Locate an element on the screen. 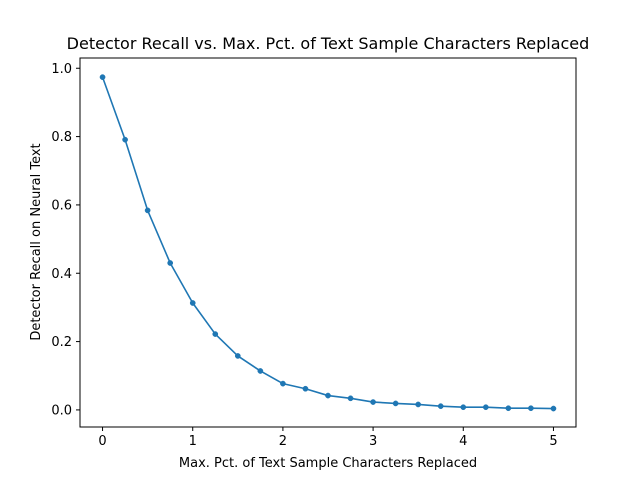 This screenshot has width=640, height=480. x-tick-label: 3 is located at coordinates (373, 441).